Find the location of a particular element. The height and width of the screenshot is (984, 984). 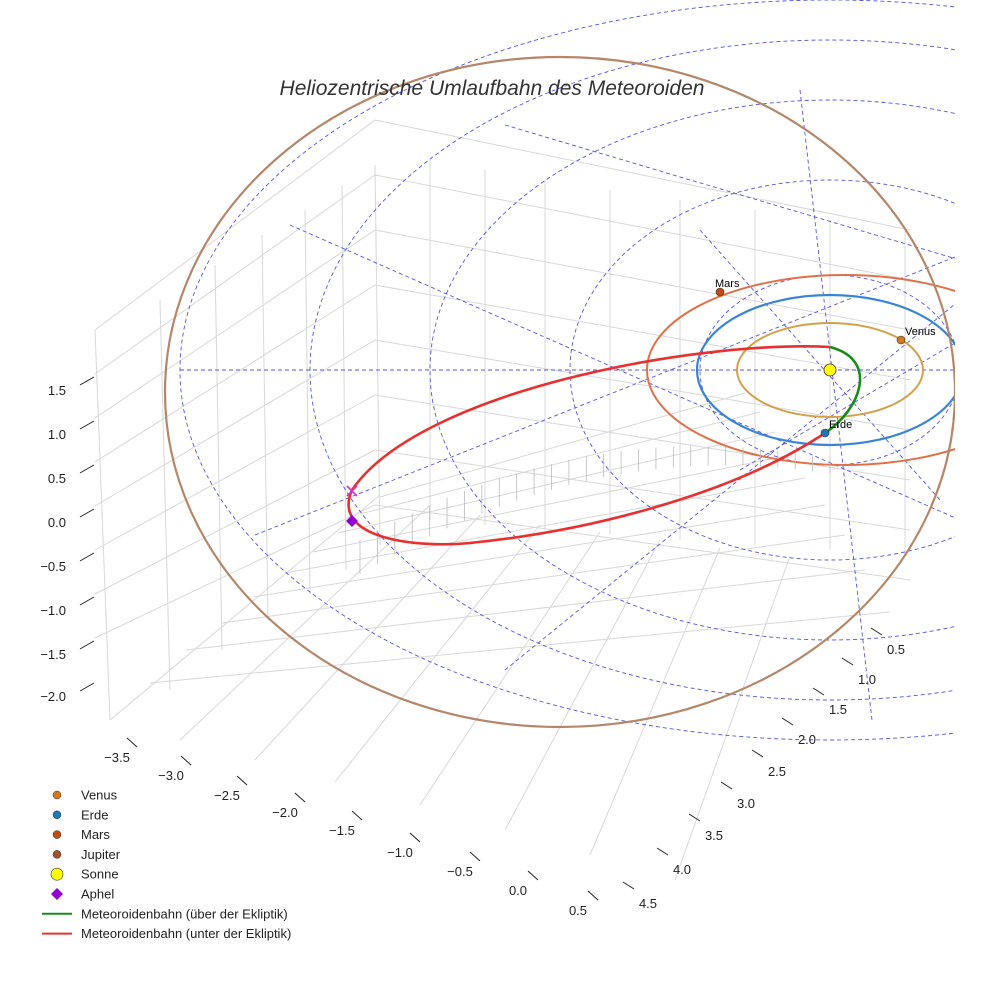

orbit-erde is located at coordinates (825, 370).